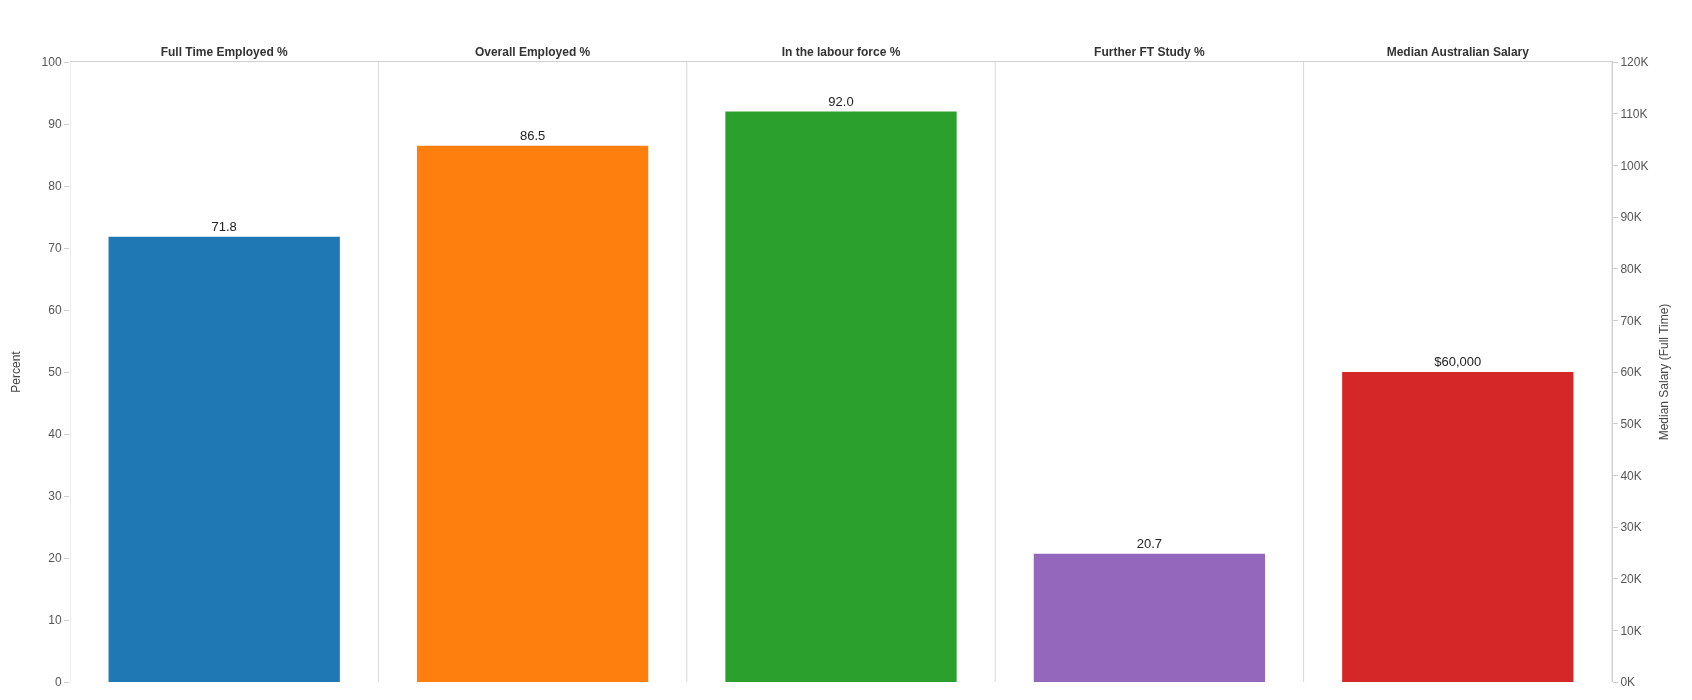 The height and width of the screenshot is (700, 1692). What do you see at coordinates (1149, 543) in the screenshot?
I see `data-label: 20.7` at bounding box center [1149, 543].